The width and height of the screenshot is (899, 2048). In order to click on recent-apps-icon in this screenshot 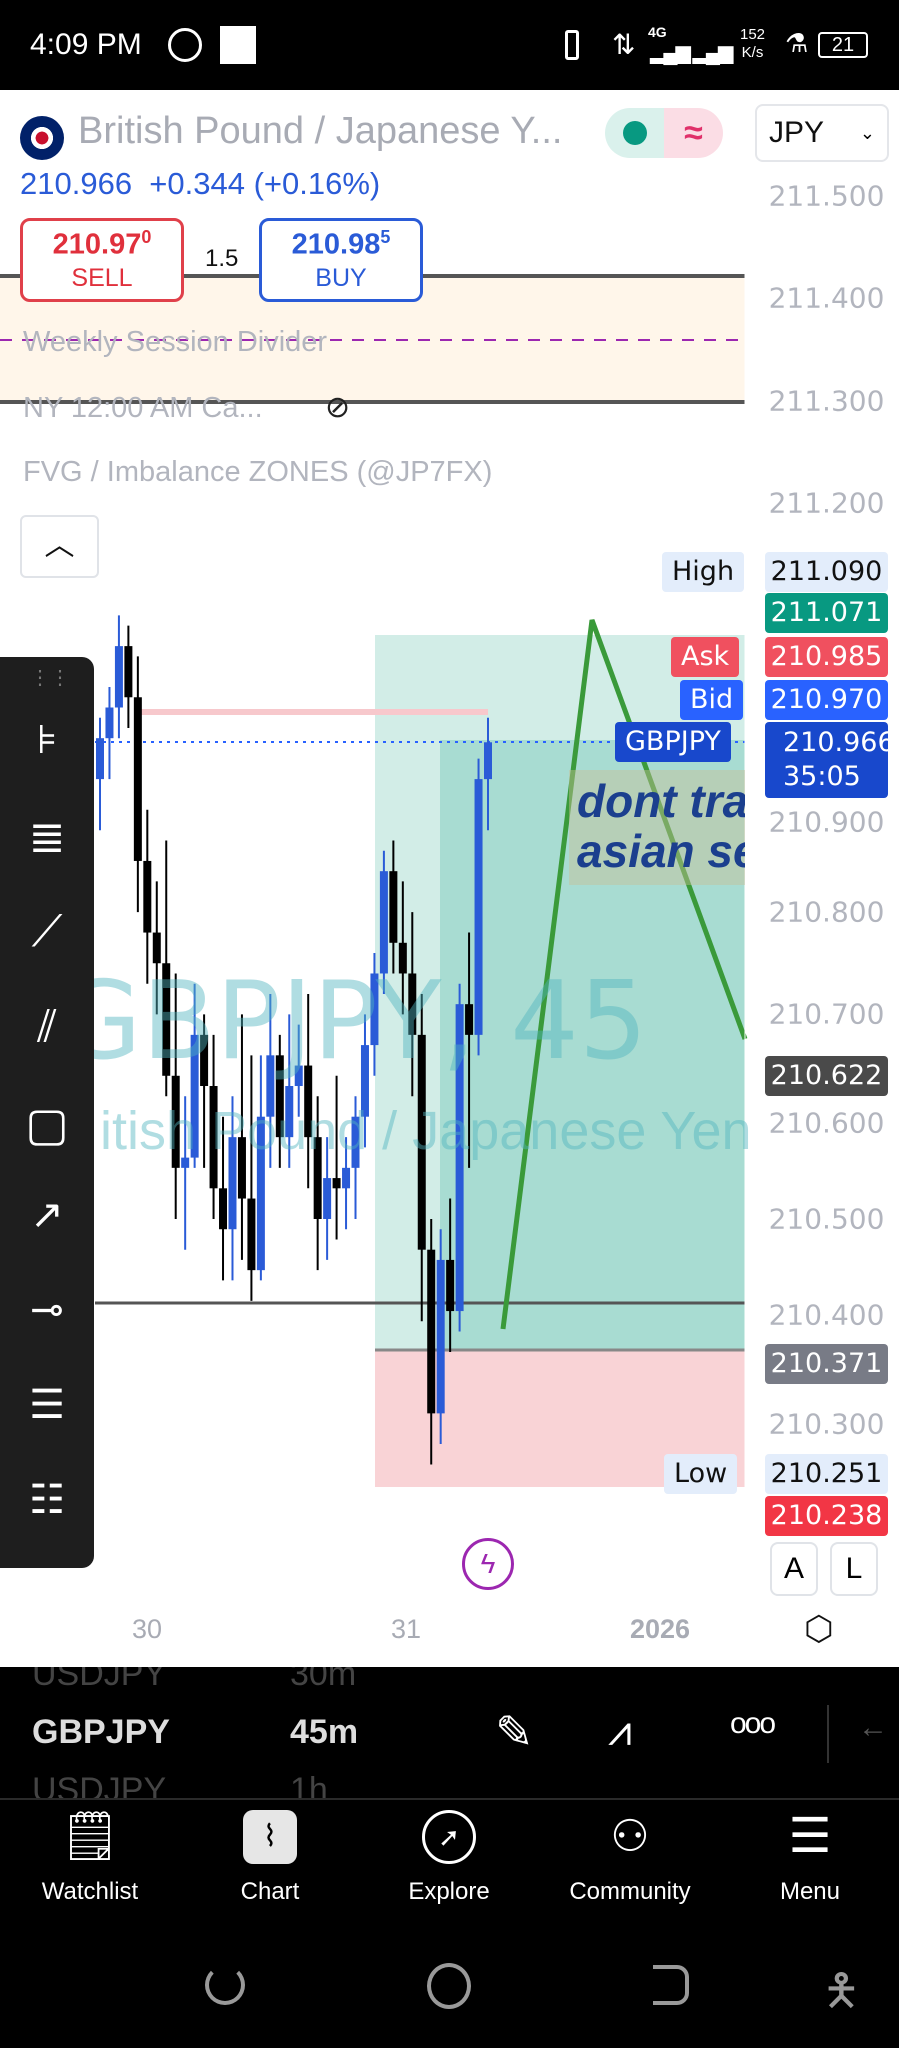, I will do `click(225, 1985)`.